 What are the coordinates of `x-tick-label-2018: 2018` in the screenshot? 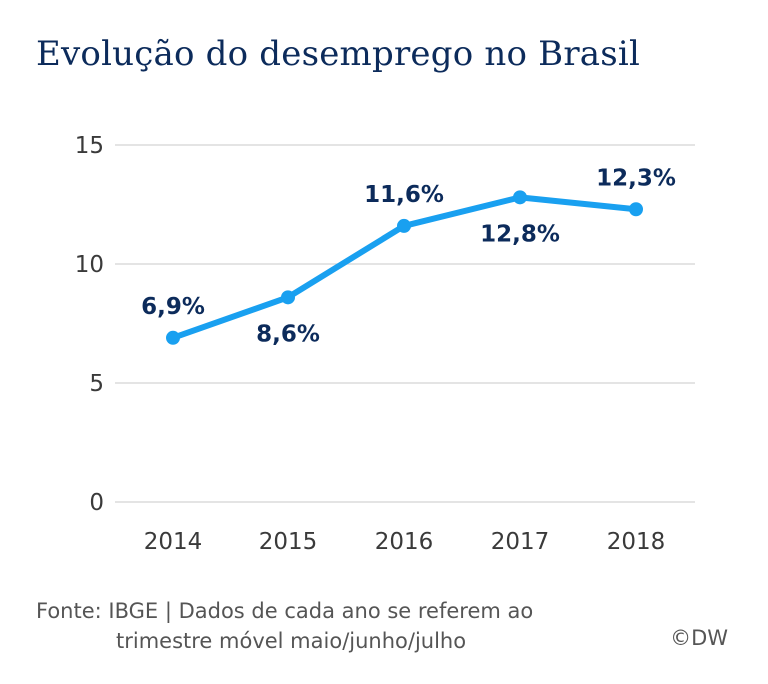 It's located at (636, 542).